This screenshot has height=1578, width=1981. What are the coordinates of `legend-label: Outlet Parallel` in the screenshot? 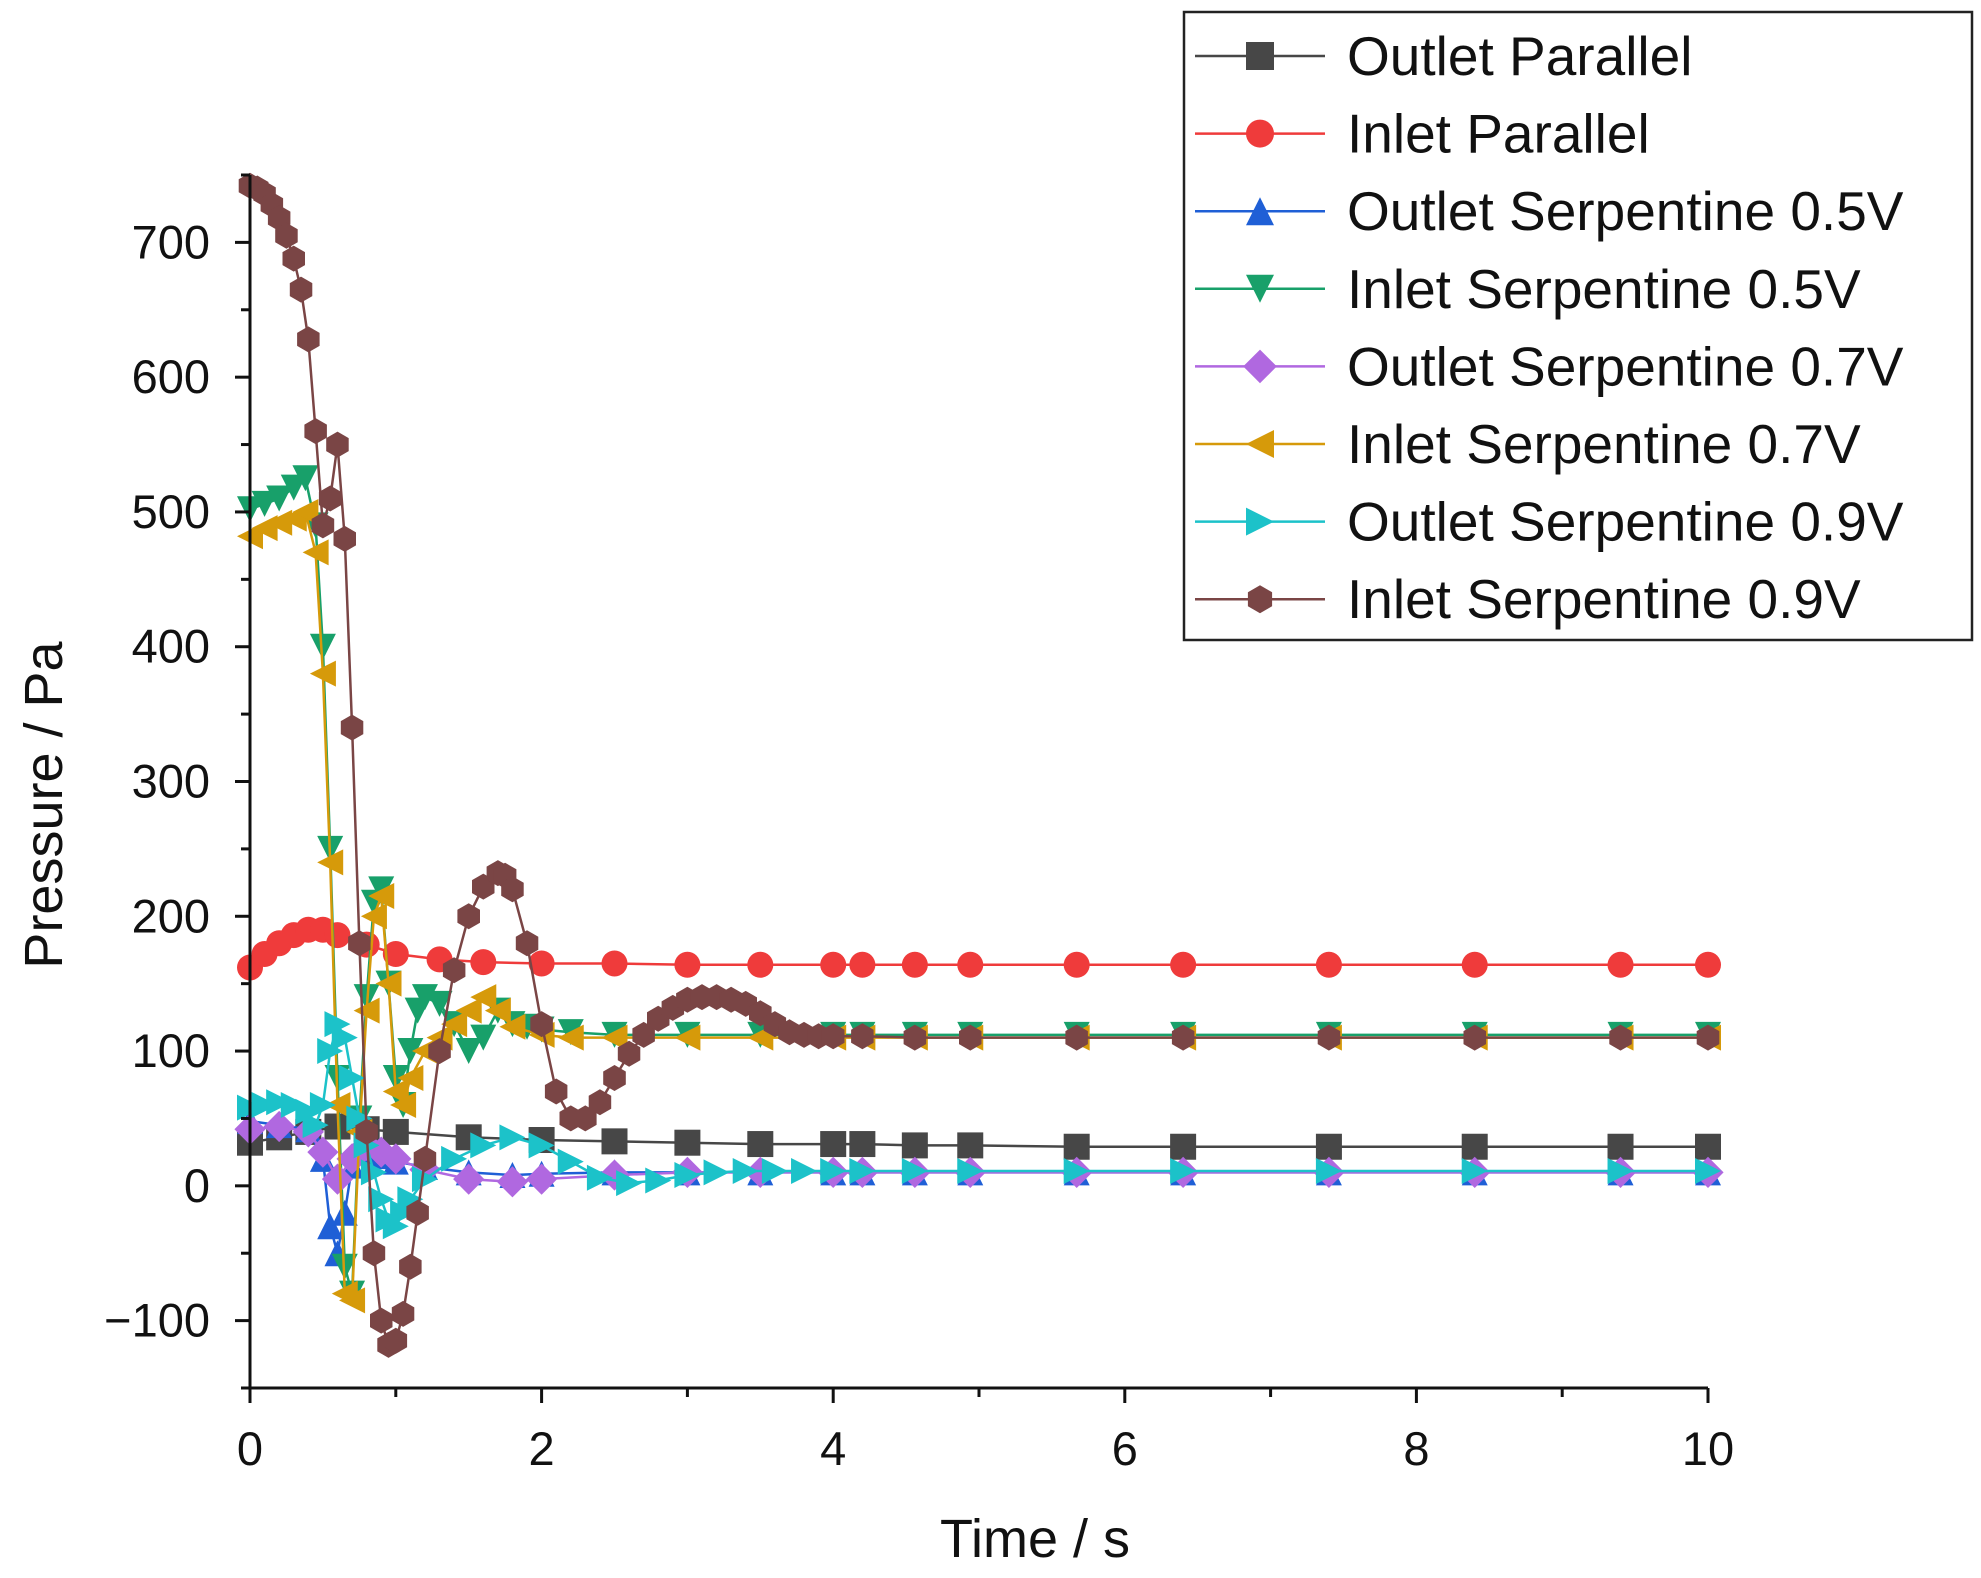 It's located at (1519, 56).